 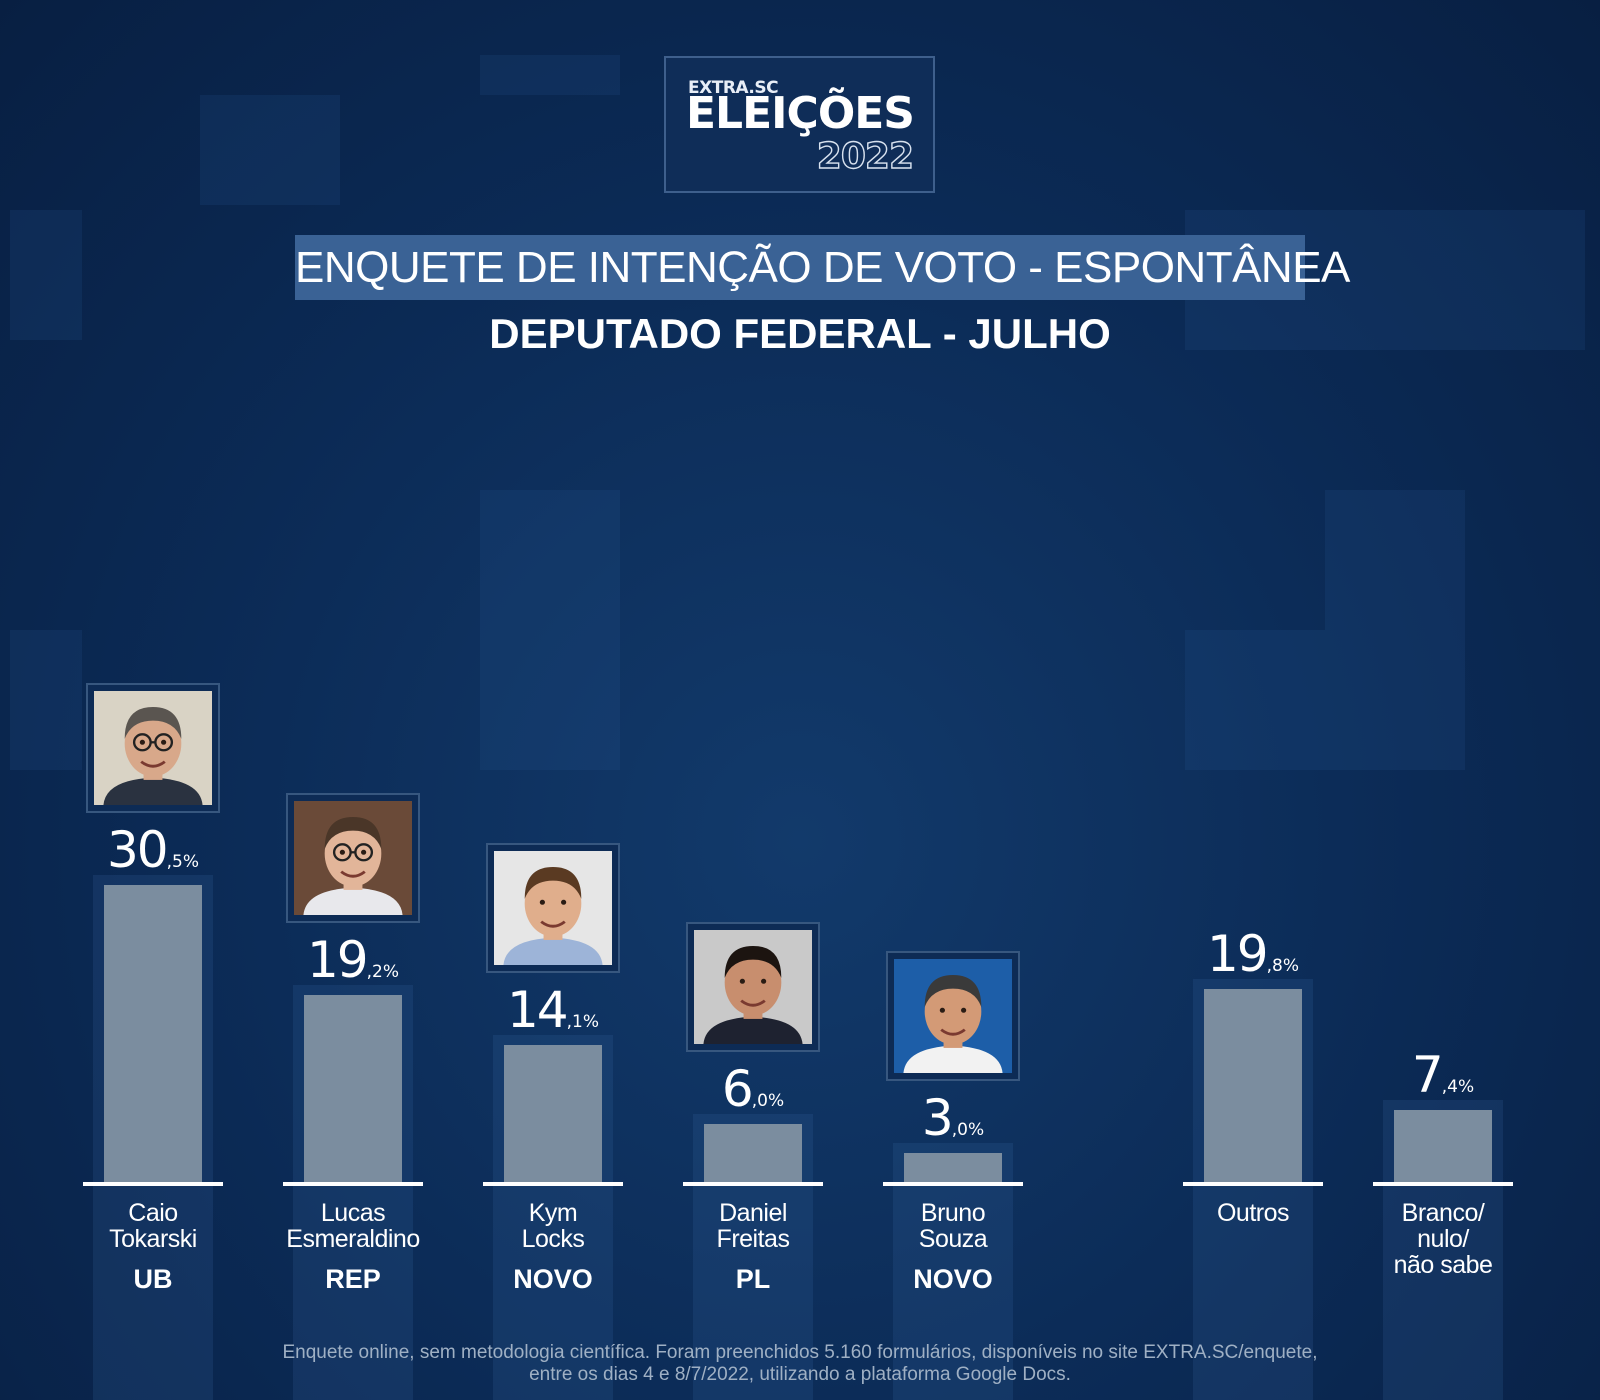 I want to click on candidate-photo-lucas-esmeraldino, so click(x=353, y=857).